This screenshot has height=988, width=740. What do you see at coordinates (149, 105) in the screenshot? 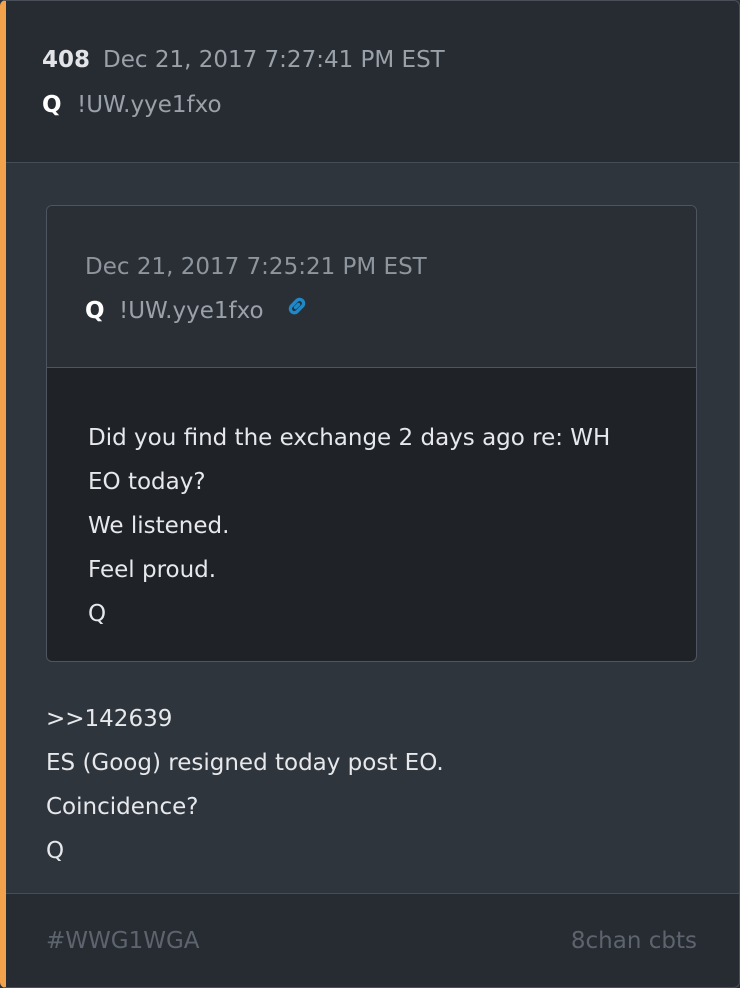
I see `author-tripcode: !UW.yye1fxo` at bounding box center [149, 105].